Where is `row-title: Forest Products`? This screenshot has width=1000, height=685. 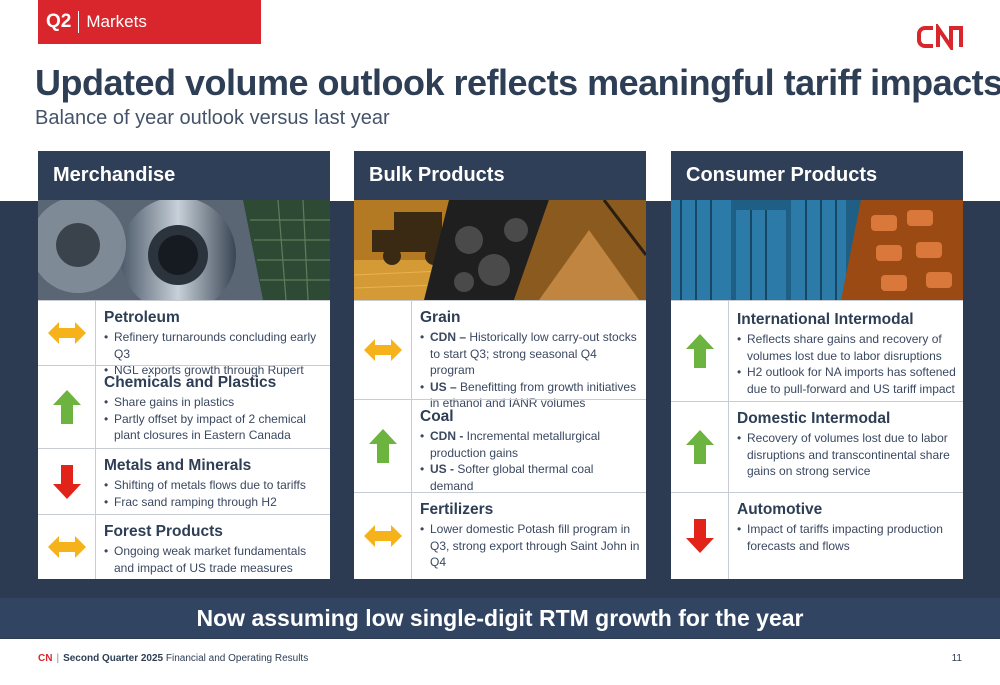
row-title: Forest Products is located at coordinates (163, 531).